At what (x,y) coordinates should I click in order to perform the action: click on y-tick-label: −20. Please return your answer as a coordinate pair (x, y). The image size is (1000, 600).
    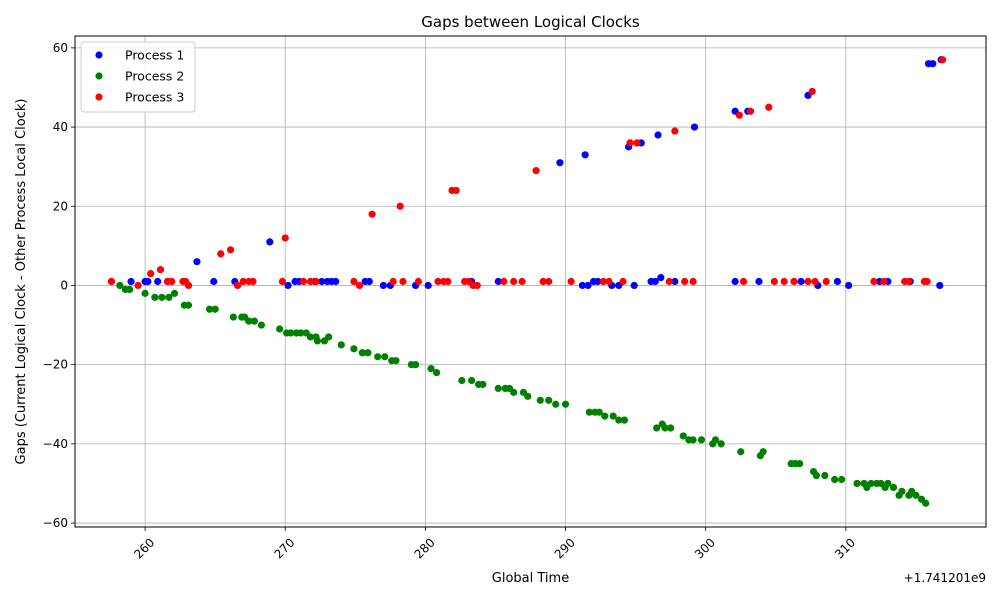
    Looking at the image, I should click on (55, 365).